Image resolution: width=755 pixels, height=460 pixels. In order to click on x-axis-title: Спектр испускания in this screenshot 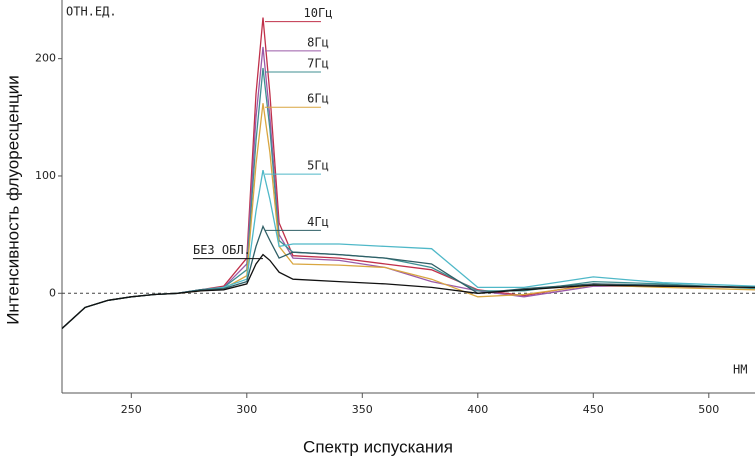, I will do `click(378, 446)`.